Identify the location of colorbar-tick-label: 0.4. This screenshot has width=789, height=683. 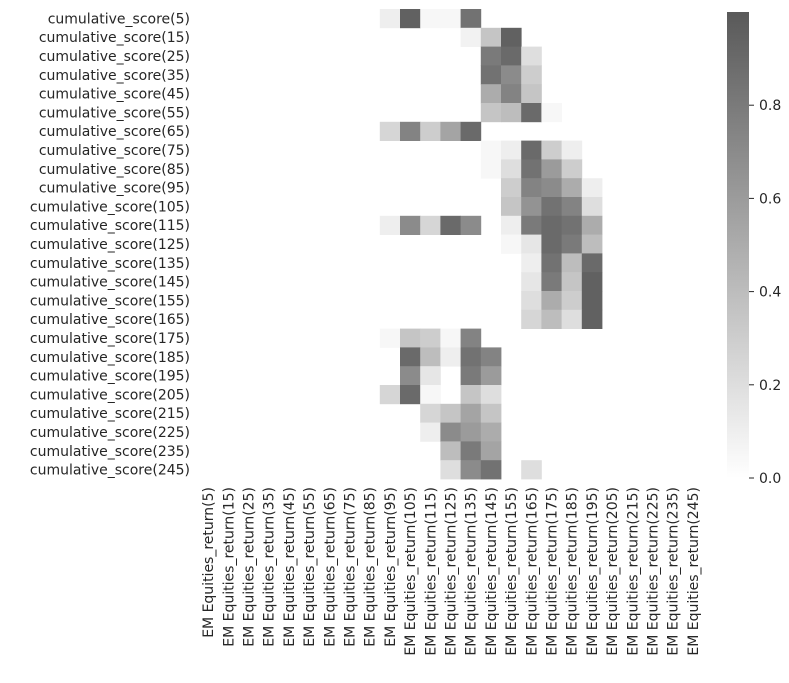
(770, 293).